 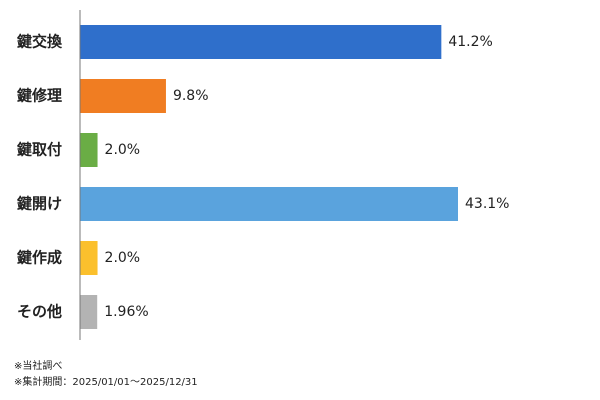 What do you see at coordinates (39, 204) in the screenshot?
I see `category-label: 鍵開け` at bounding box center [39, 204].